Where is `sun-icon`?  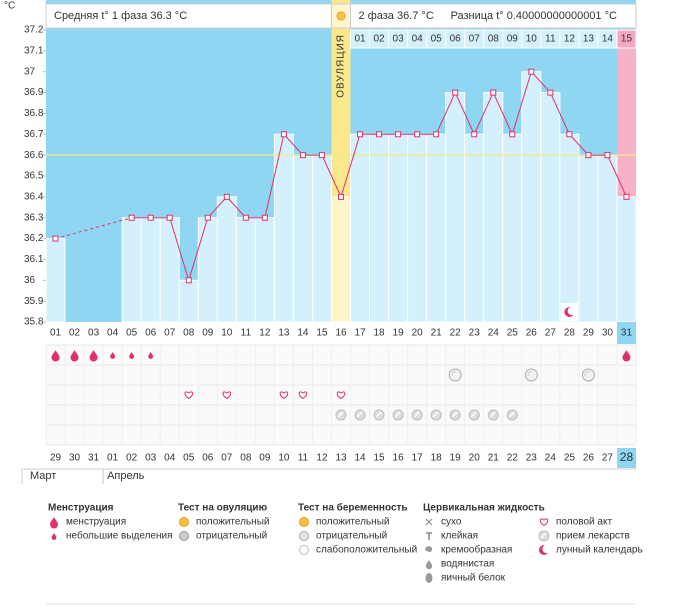
sun-icon is located at coordinates (341, 16).